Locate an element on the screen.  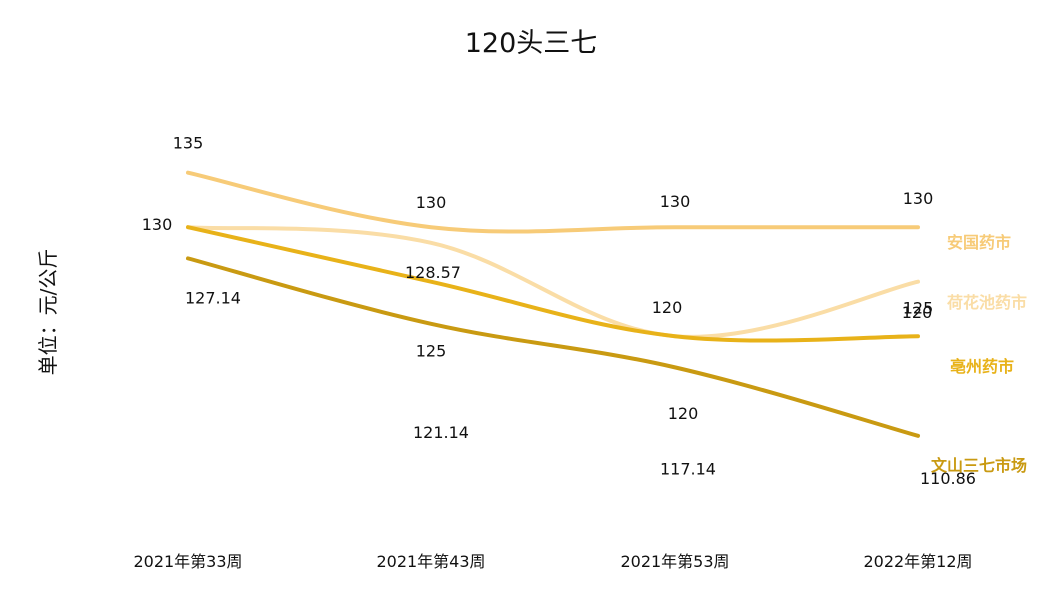
x-tick-label: 2021年第53周 is located at coordinates (674, 561).